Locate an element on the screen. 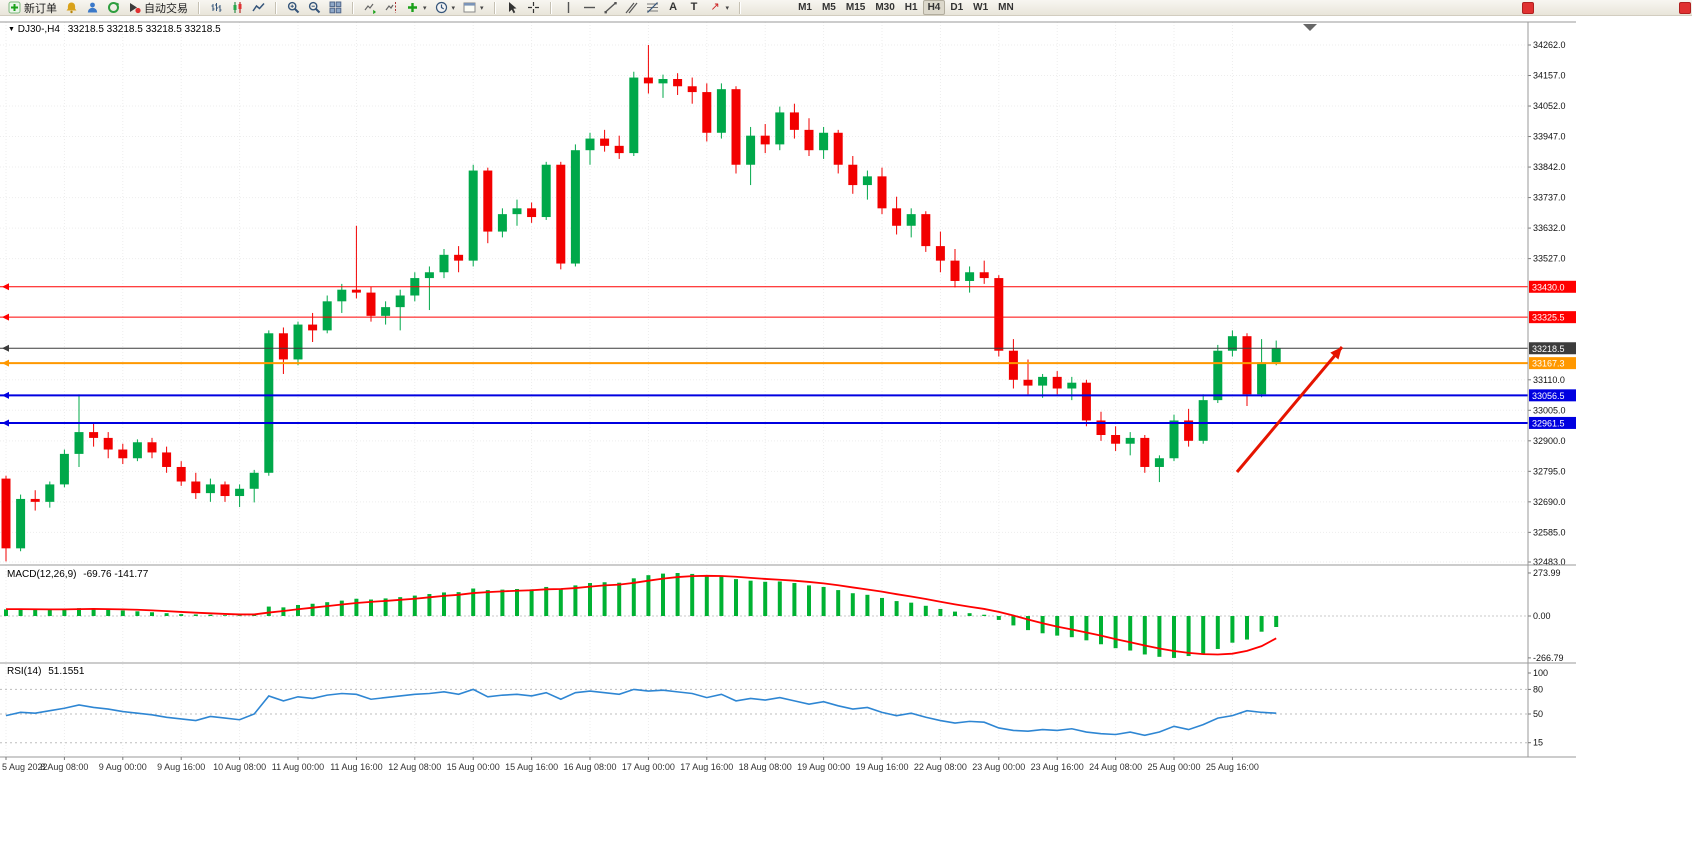 The height and width of the screenshot is (841, 1692). svg-text: 32483.0 is located at coordinates (1549, 562).